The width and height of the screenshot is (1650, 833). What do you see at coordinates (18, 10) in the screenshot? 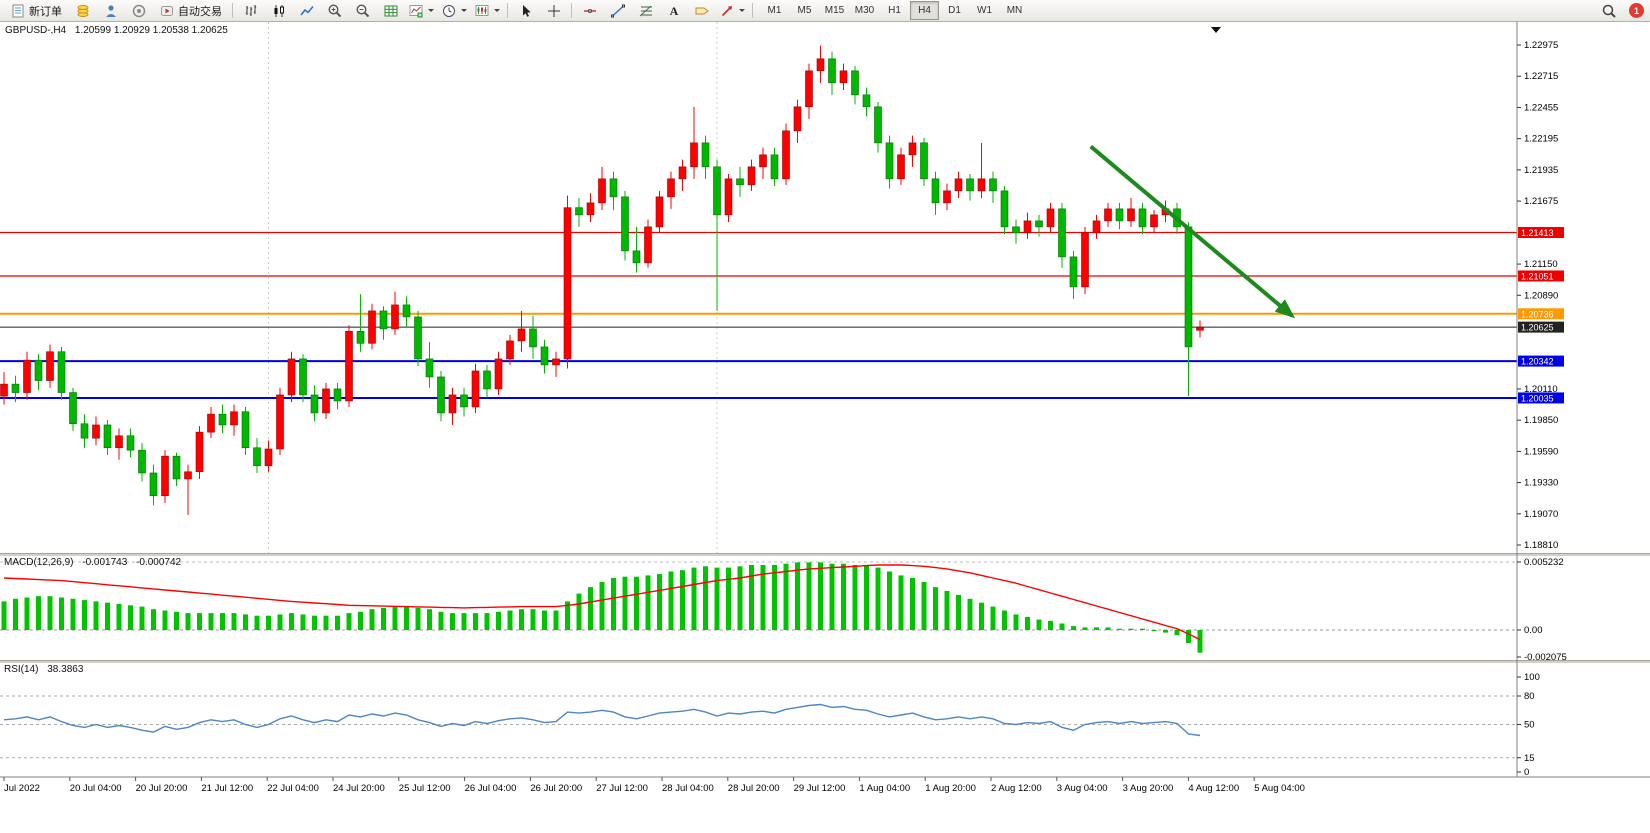
I see `page-icon` at bounding box center [18, 10].